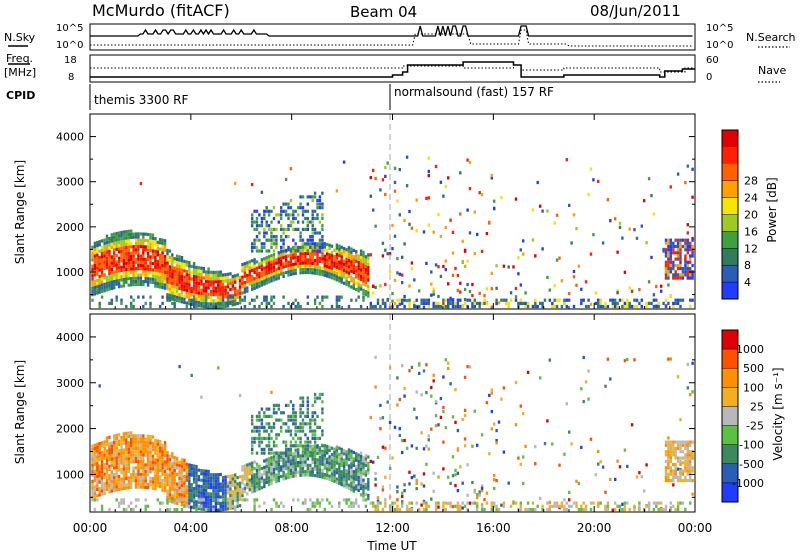 The image size is (800, 554). Describe the element at coordinates (395, 67) in the screenshot. I see `freq-panel: Freq. [MHz] 18 8 60 0 Nave` at that location.